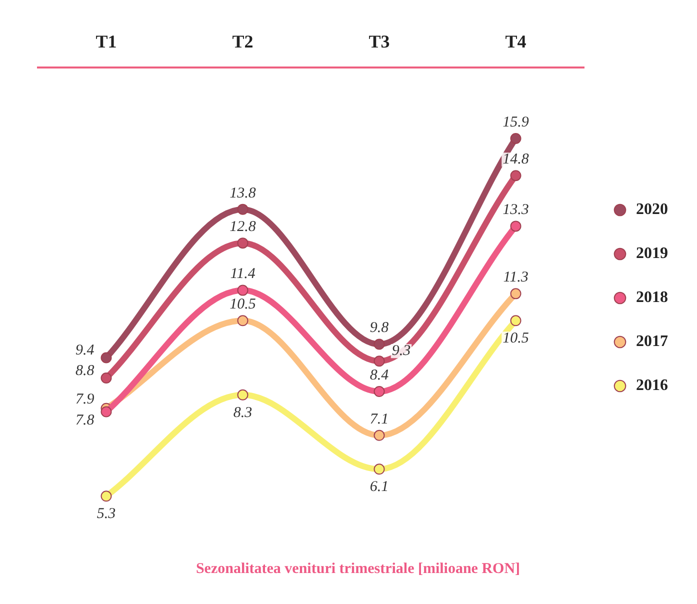  Describe the element at coordinates (106, 514) in the screenshot. I see `data-label: 5.3` at that location.